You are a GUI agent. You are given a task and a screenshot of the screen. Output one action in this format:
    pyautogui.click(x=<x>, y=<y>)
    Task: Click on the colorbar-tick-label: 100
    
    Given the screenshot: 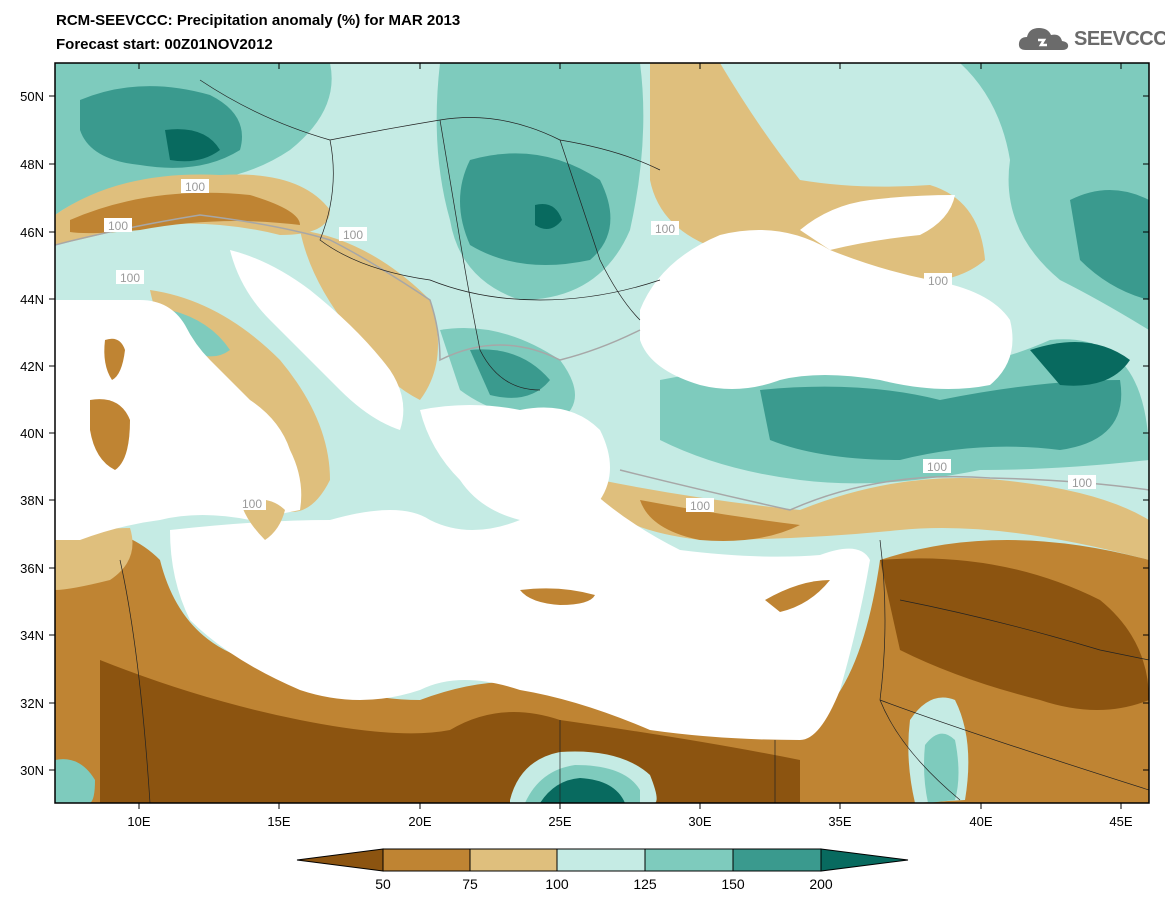 What is the action you would take?
    pyautogui.click(x=557, y=884)
    